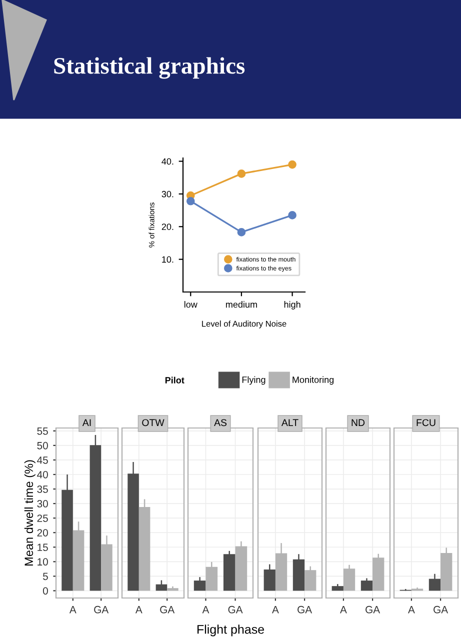 The width and height of the screenshot is (461, 644). I want to click on y-tick-label: 55, so click(42, 431).